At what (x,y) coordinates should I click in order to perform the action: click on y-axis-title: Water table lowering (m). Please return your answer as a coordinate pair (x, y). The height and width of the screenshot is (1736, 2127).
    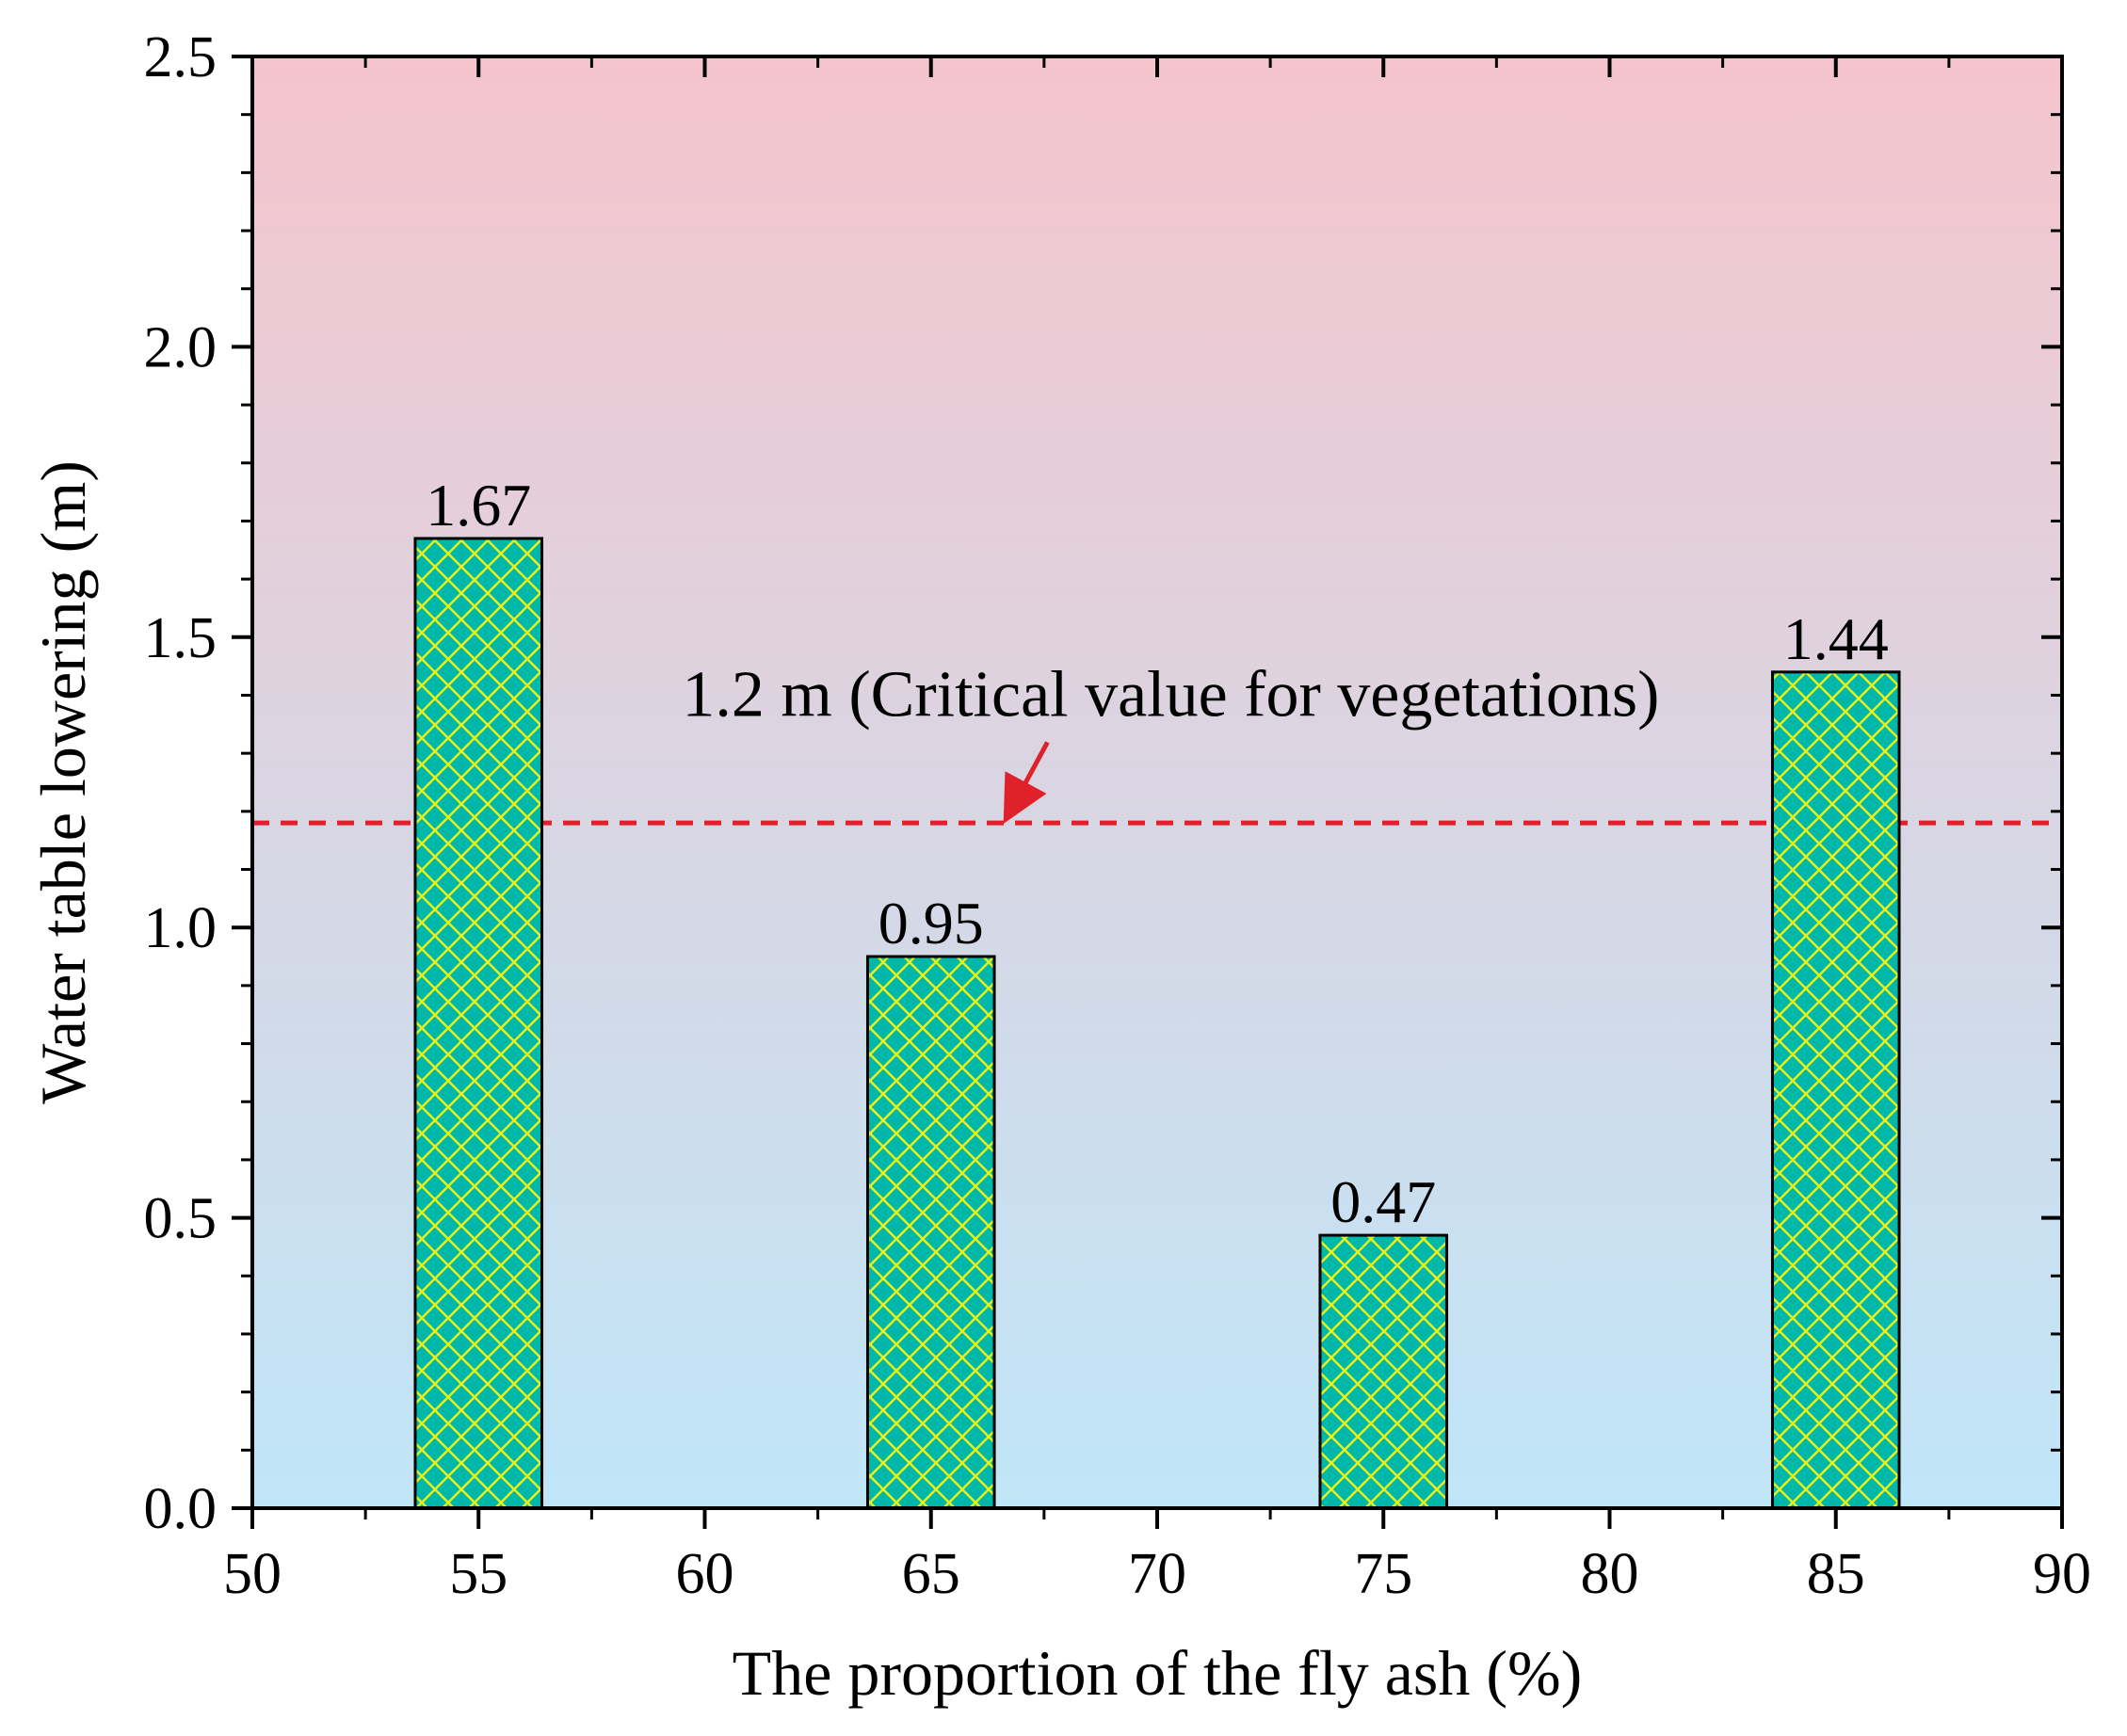
    Looking at the image, I should click on (63, 782).